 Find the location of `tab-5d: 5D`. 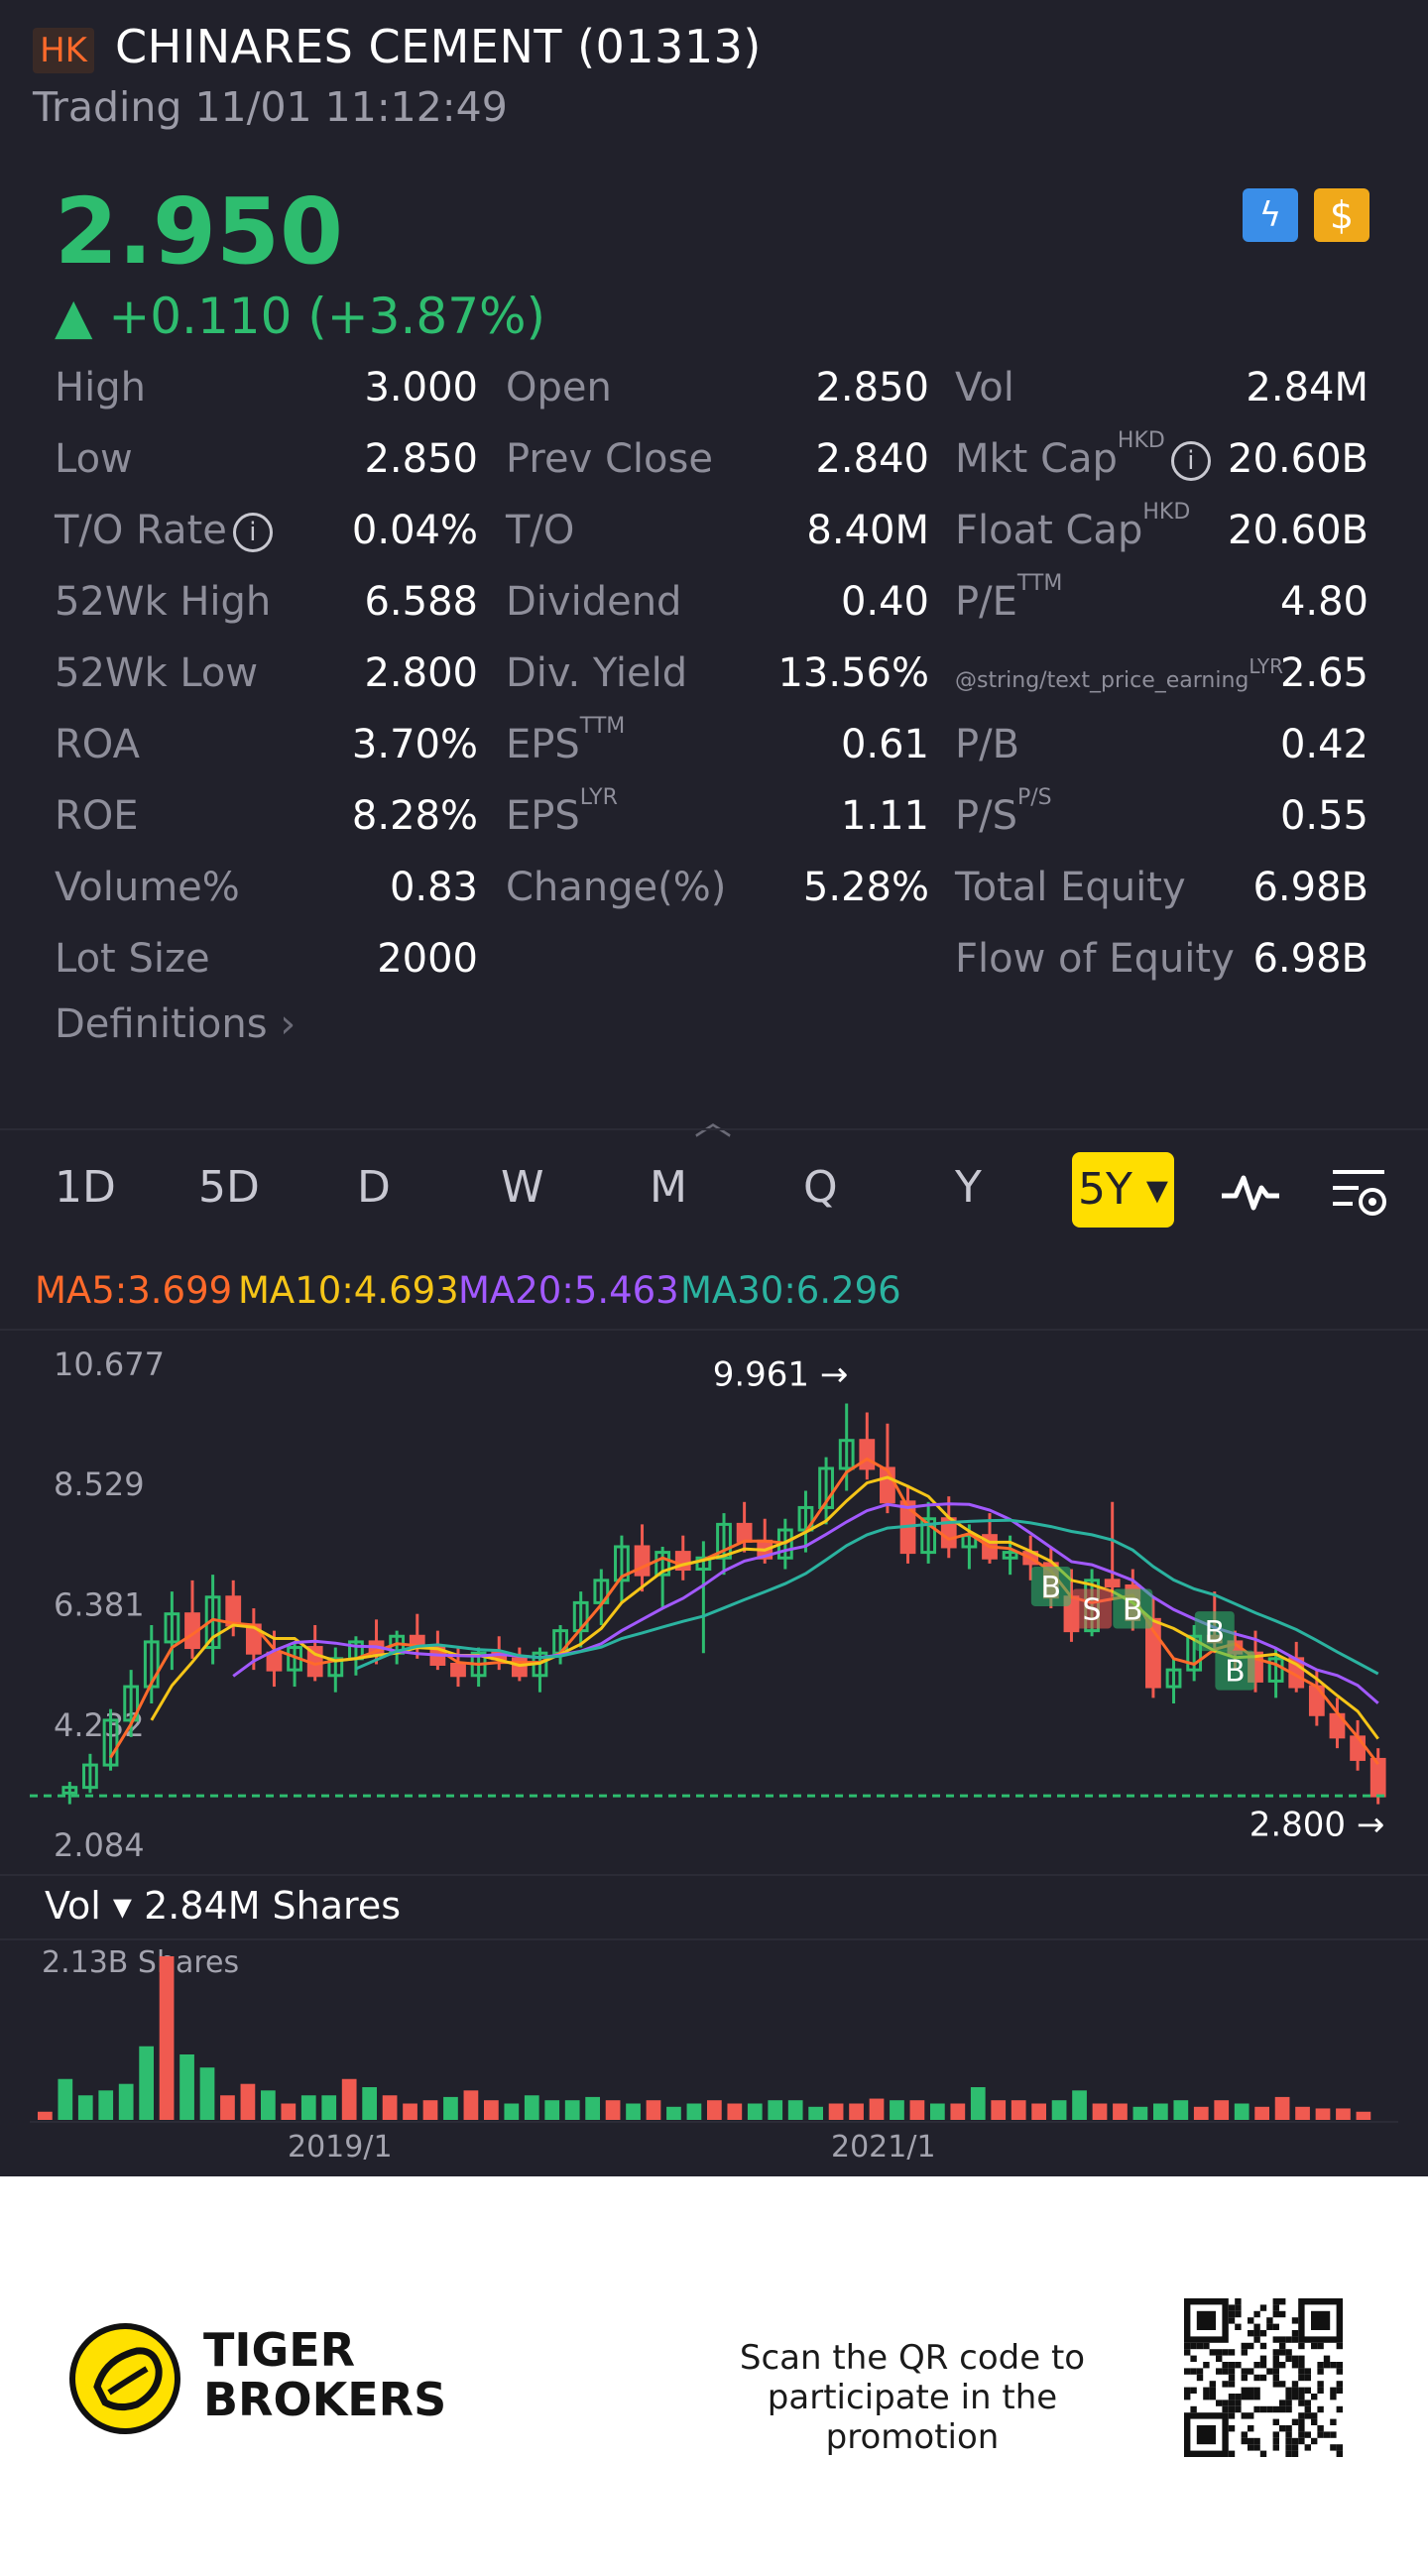

tab-5d: 5D is located at coordinates (229, 1187).